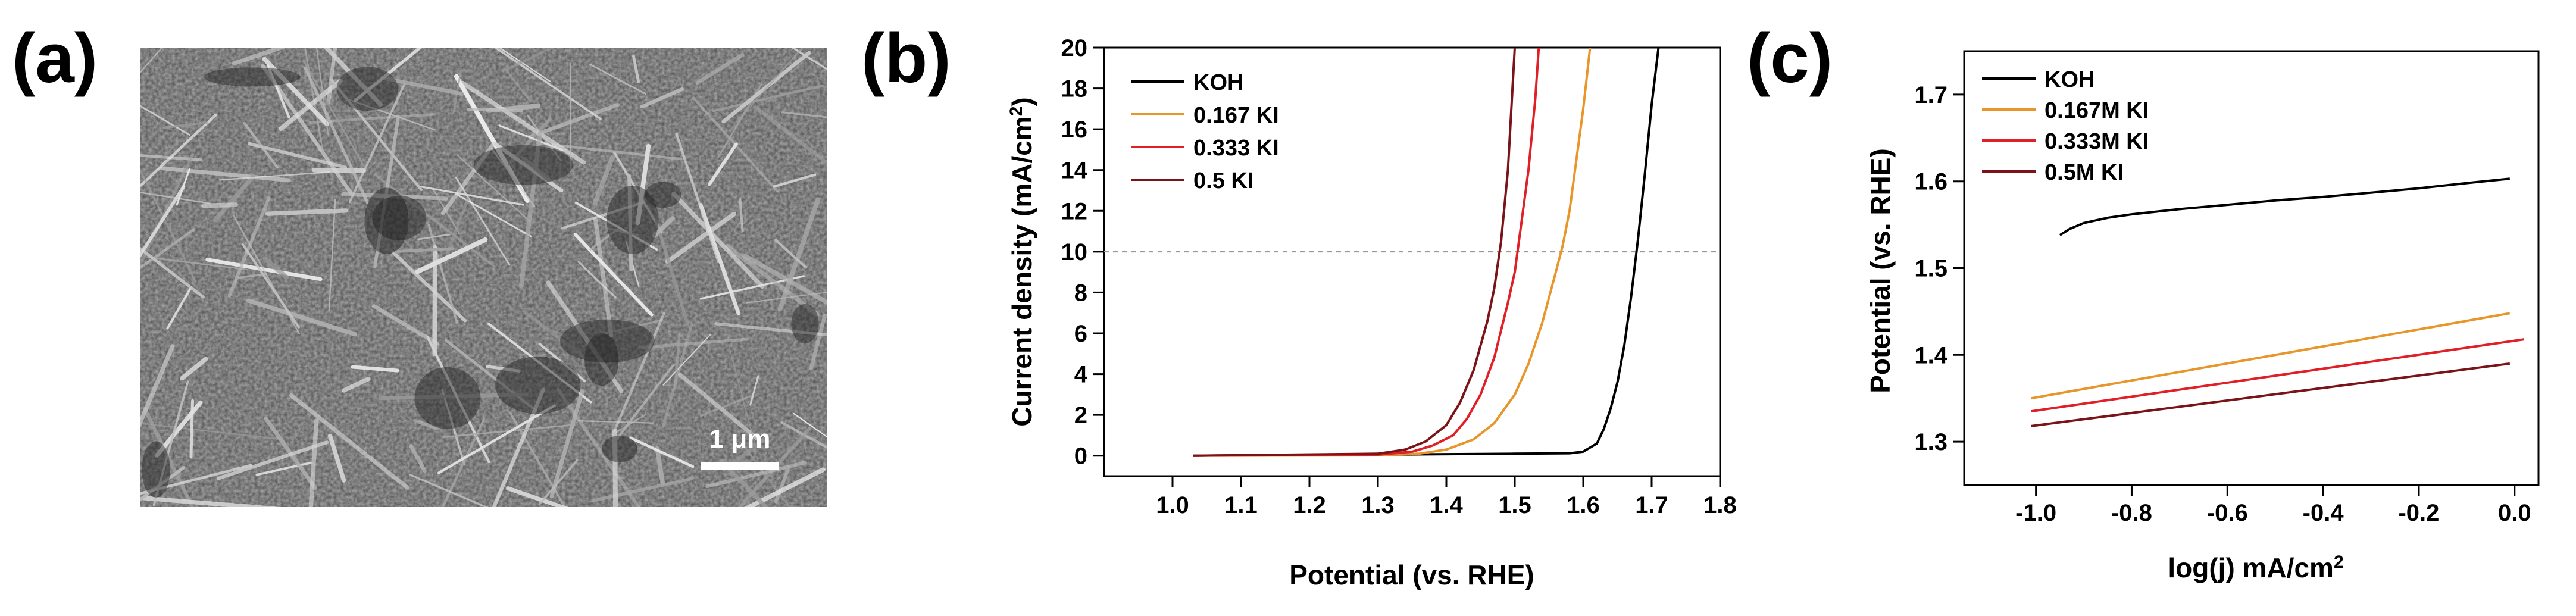  Describe the element at coordinates (1080, 293) in the screenshot. I see `b-ytick-label: 8` at that location.